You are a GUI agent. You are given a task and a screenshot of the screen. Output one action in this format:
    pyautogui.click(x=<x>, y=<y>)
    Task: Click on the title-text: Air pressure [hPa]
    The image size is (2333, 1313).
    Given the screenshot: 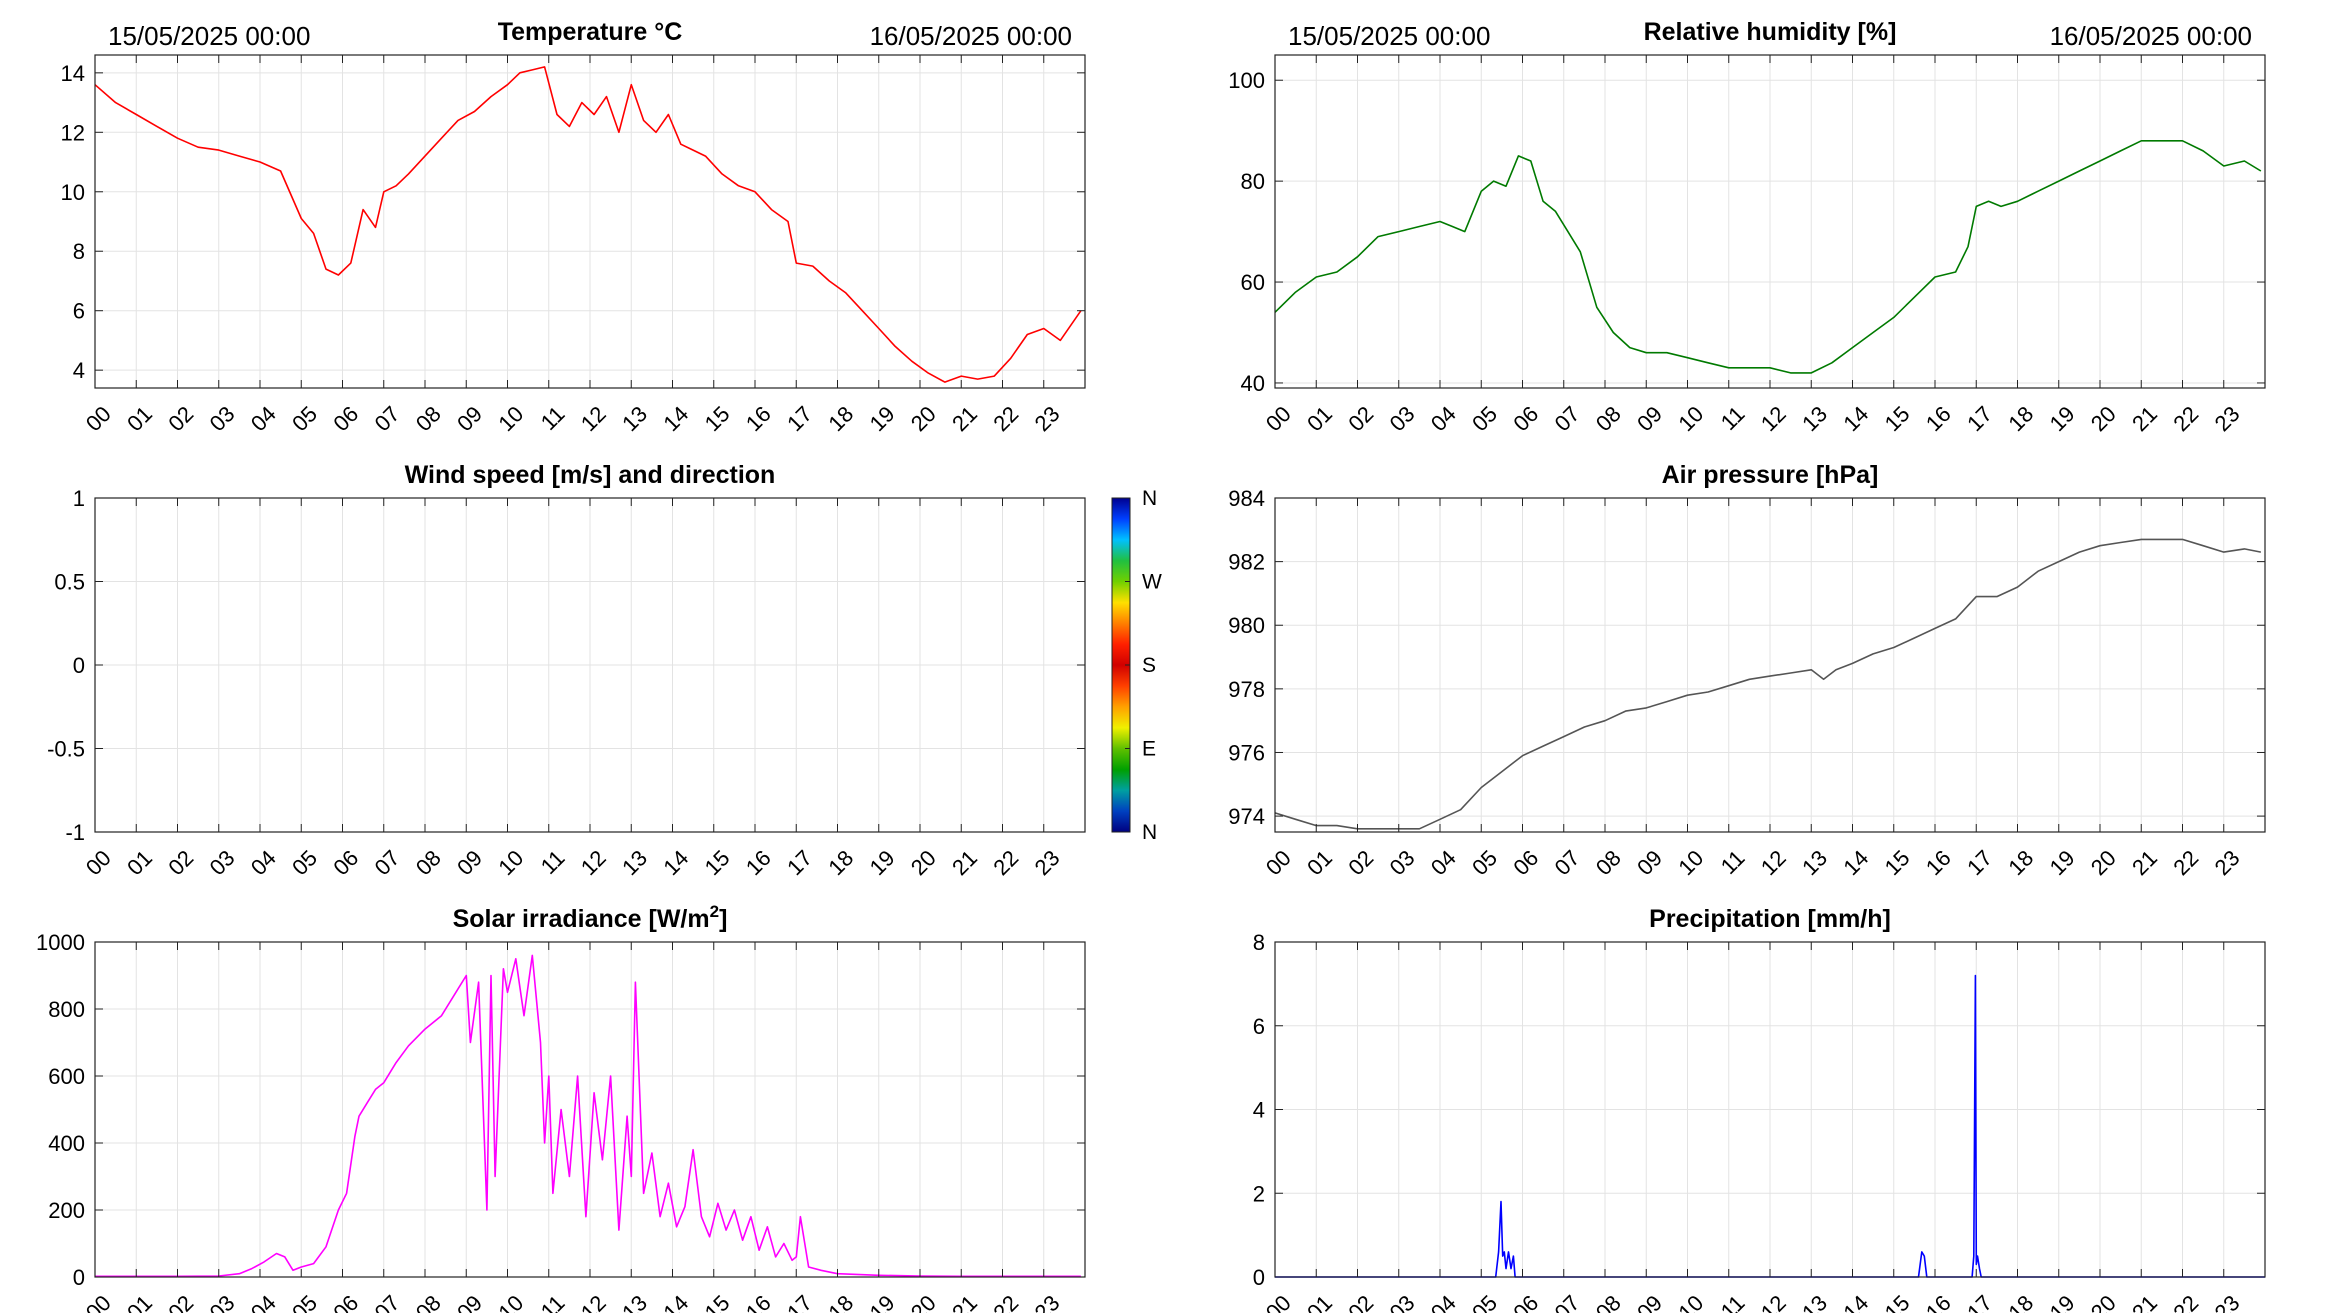 What is the action you would take?
    pyautogui.click(x=1770, y=475)
    